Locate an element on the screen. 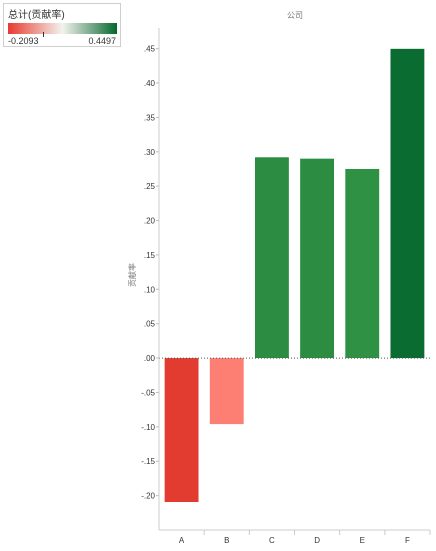  bar-b is located at coordinates (226, 391).